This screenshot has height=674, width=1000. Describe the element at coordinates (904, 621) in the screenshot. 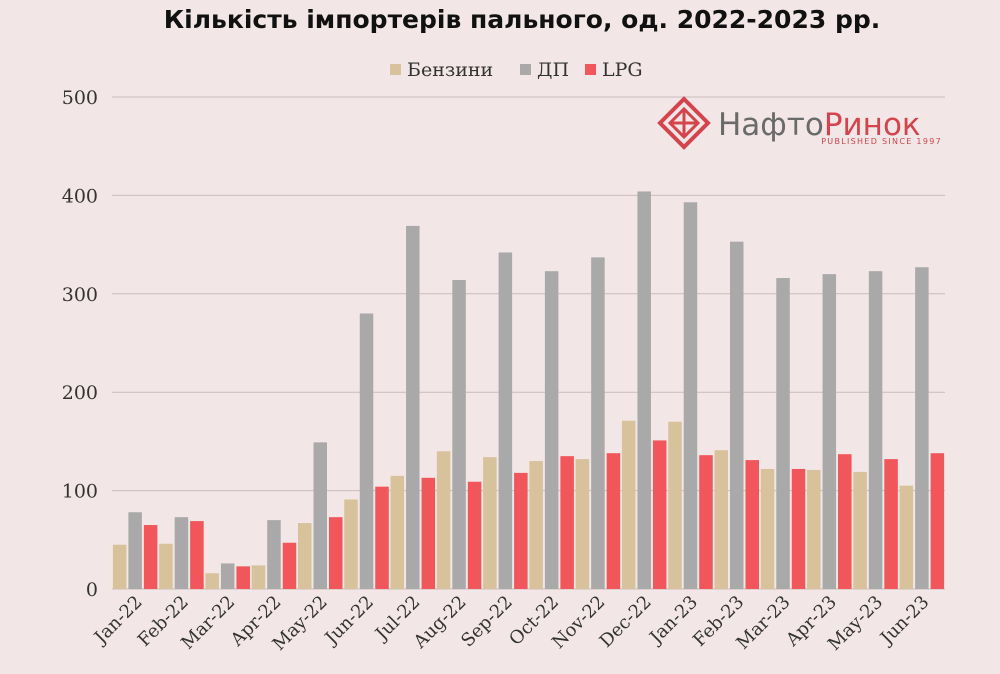

I see `x-tick-label: Jun-23` at that location.